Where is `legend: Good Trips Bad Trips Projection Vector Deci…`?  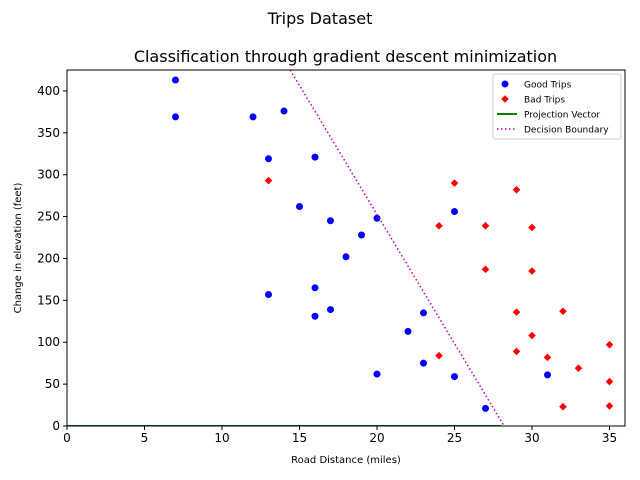 legend: Good Trips Bad Trips Projection Vector Deci… is located at coordinates (557, 106).